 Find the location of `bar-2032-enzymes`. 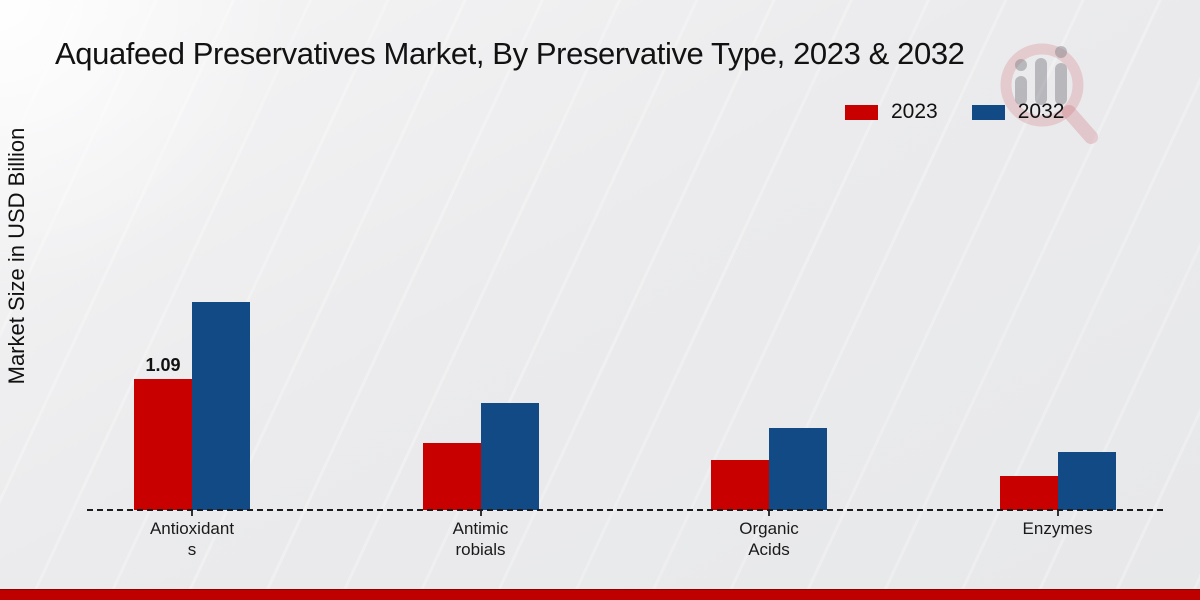

bar-2032-enzymes is located at coordinates (1086, 481).